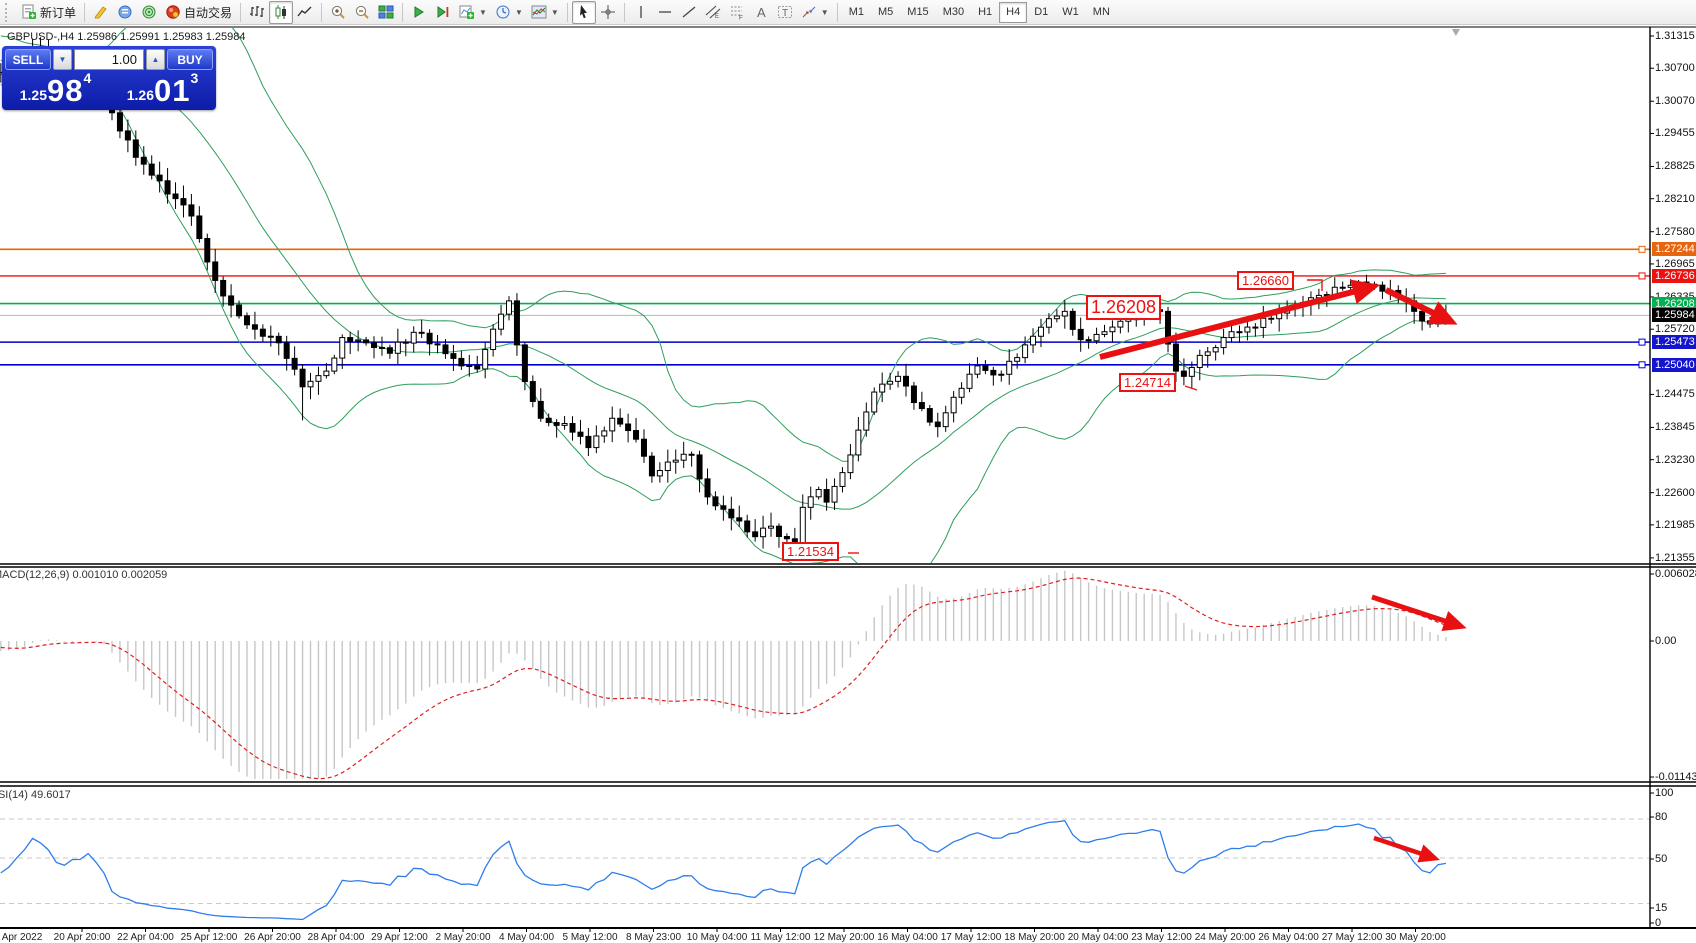  Describe the element at coordinates (9, 12) in the screenshot. I see `toolbar-grip` at that location.